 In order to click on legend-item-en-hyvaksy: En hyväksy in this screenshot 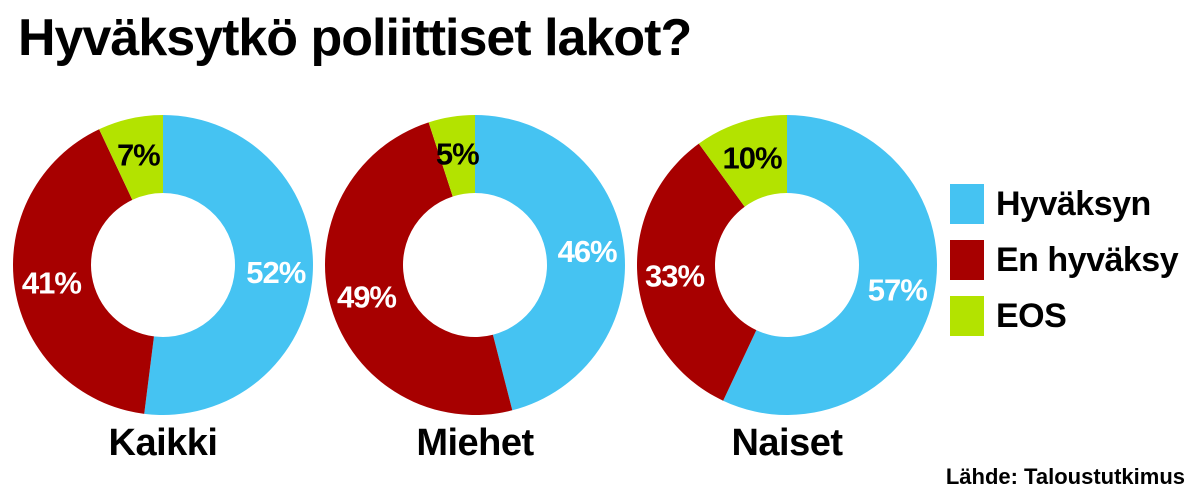, I will do `click(1064, 260)`.